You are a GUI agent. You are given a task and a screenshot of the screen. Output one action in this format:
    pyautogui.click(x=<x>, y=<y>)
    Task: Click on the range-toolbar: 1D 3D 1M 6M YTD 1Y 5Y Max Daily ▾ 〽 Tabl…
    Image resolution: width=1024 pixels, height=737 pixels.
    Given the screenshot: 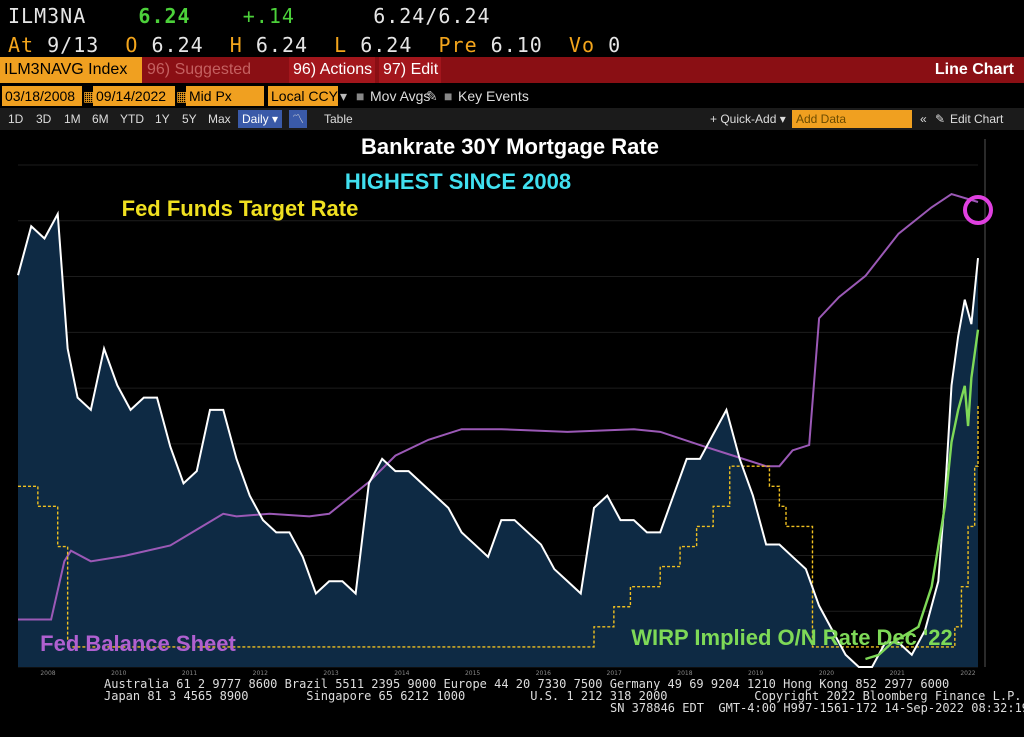 What is the action you would take?
    pyautogui.click(x=512, y=119)
    